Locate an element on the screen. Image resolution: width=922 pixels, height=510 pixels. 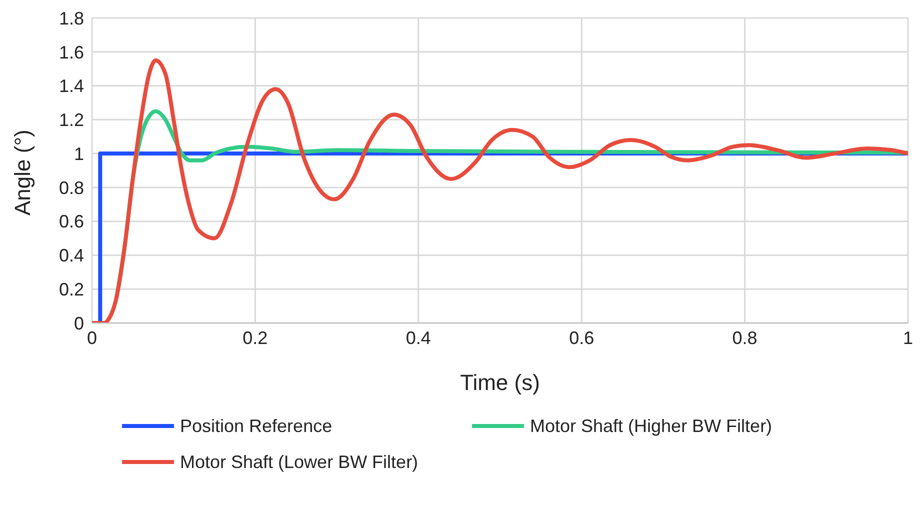
y-tick-label: 1.8 is located at coordinates (71, 18).